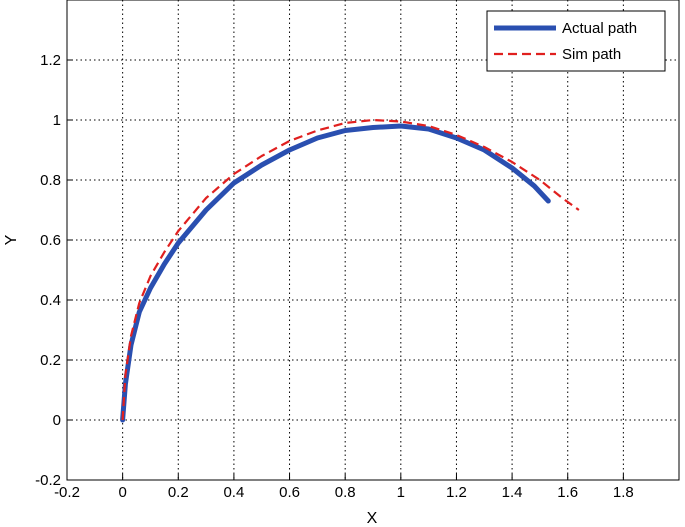 Image resolution: width=685 pixels, height=527 pixels. What do you see at coordinates (50, 240) in the screenshot?
I see `y-tick-label: 0.6` at bounding box center [50, 240].